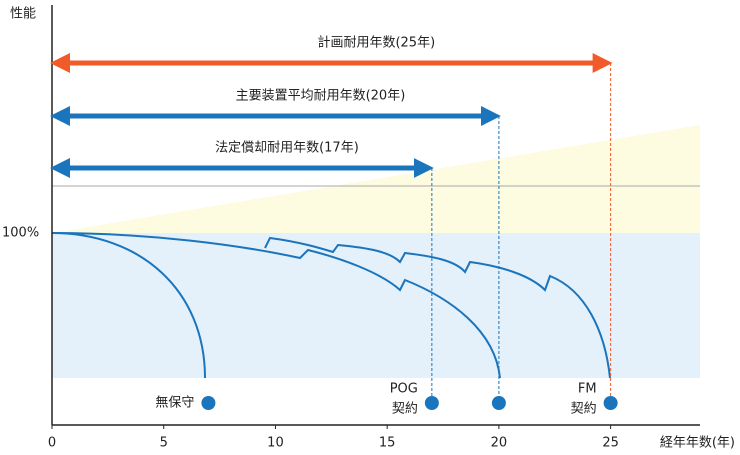 Image resolution: width=740 pixels, height=455 pixels. Describe the element at coordinates (499, 443) in the screenshot. I see `x-tick-label: 20` at that location.